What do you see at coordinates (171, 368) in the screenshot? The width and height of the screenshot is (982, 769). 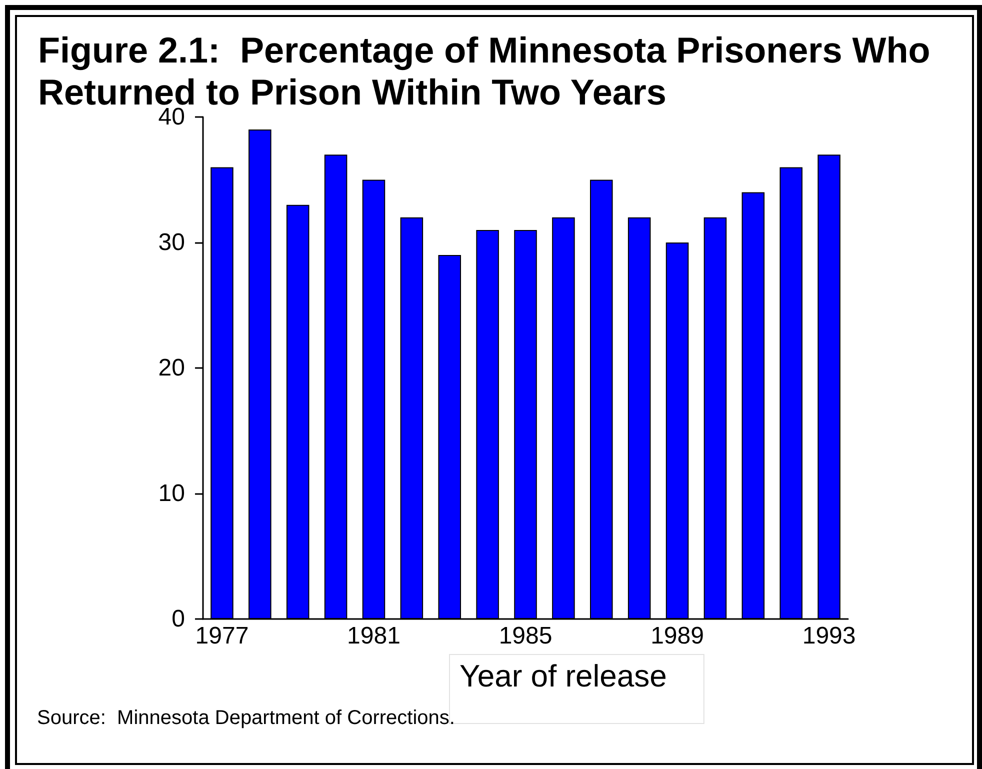 I see `y-tick-label: 20` at bounding box center [171, 368].